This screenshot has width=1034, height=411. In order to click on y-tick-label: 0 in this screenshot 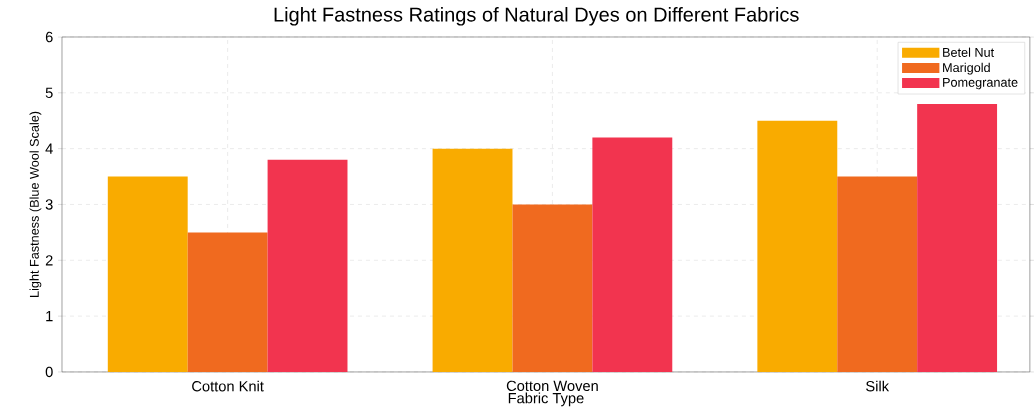, I will do `click(49, 372)`.